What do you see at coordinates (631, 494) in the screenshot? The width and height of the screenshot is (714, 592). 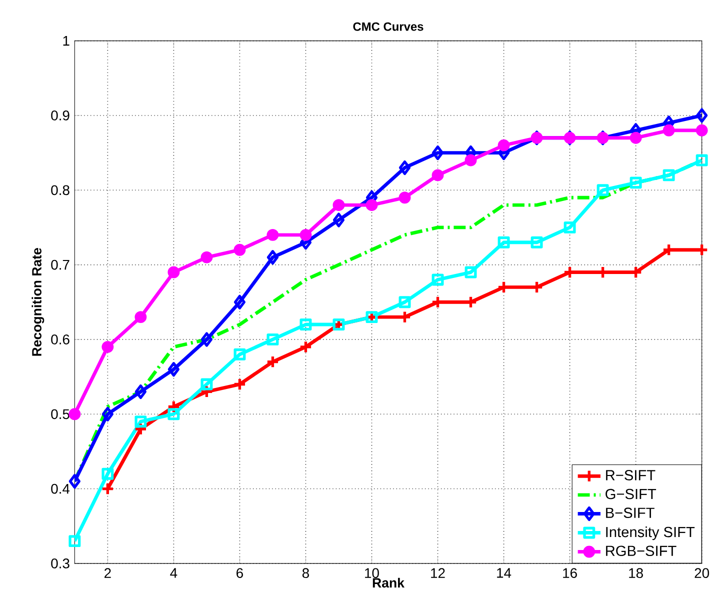 I see `legend-label: G−SIFT` at bounding box center [631, 494].